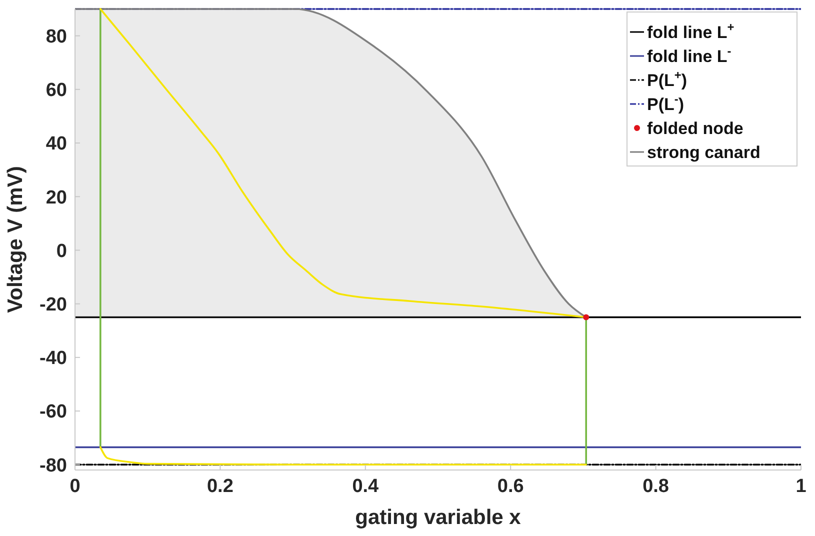 The image size is (815, 536). Describe the element at coordinates (438, 517) in the screenshot. I see `x-axis-title: gating variable x` at that location.